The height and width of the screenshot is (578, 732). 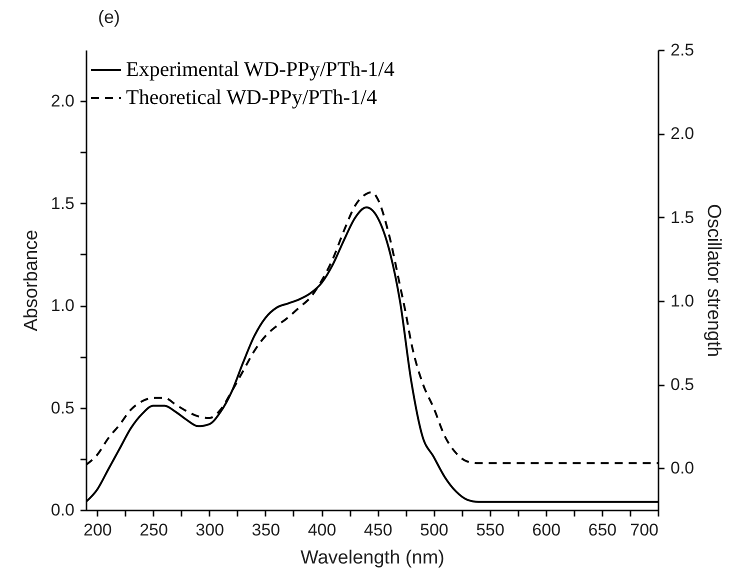 I want to click on y-tick-label: 1.0, so click(x=62, y=306).